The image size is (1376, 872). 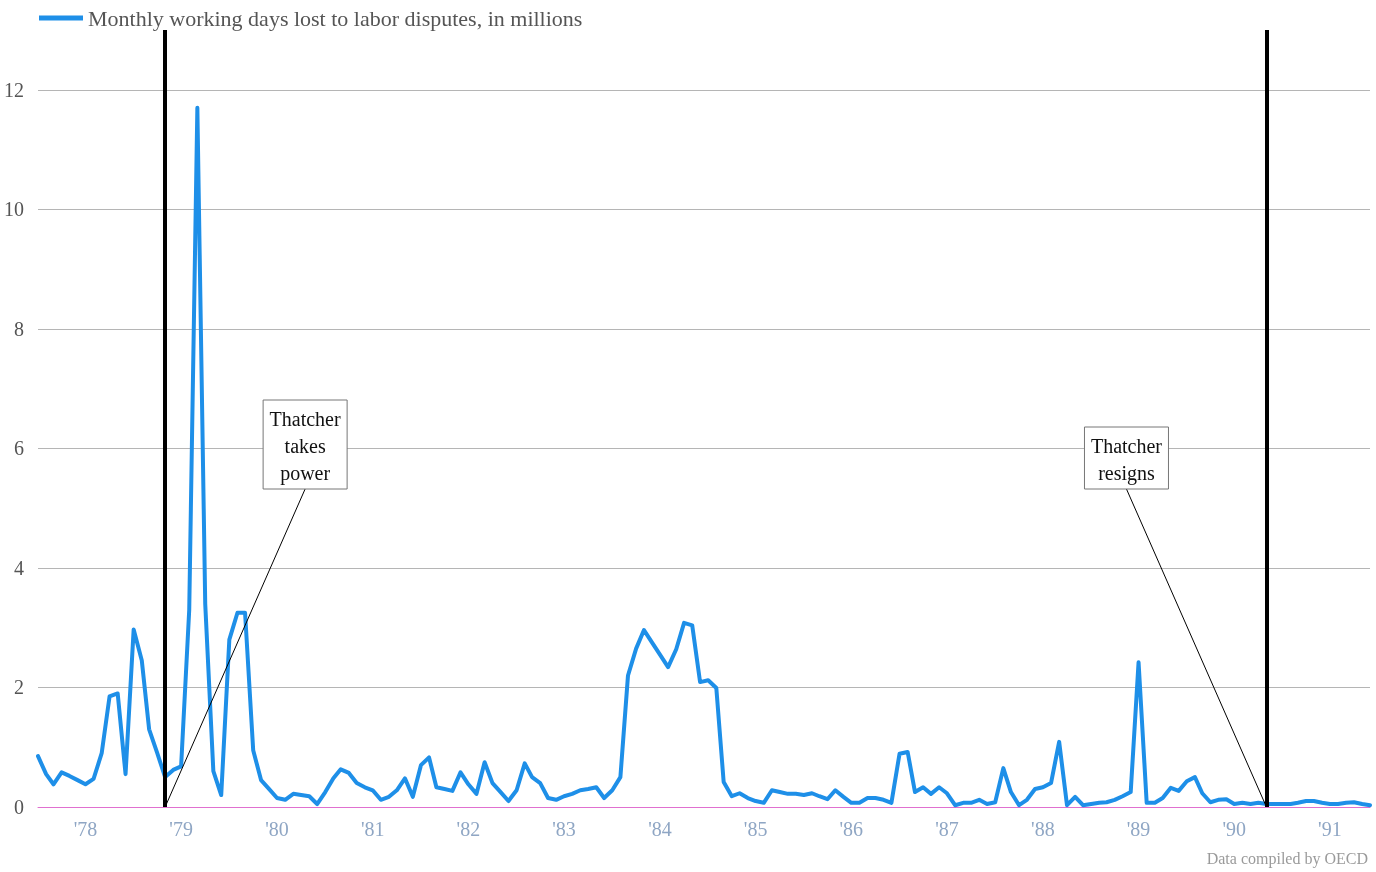 I want to click on x-tick-label: '85, so click(x=755, y=829).